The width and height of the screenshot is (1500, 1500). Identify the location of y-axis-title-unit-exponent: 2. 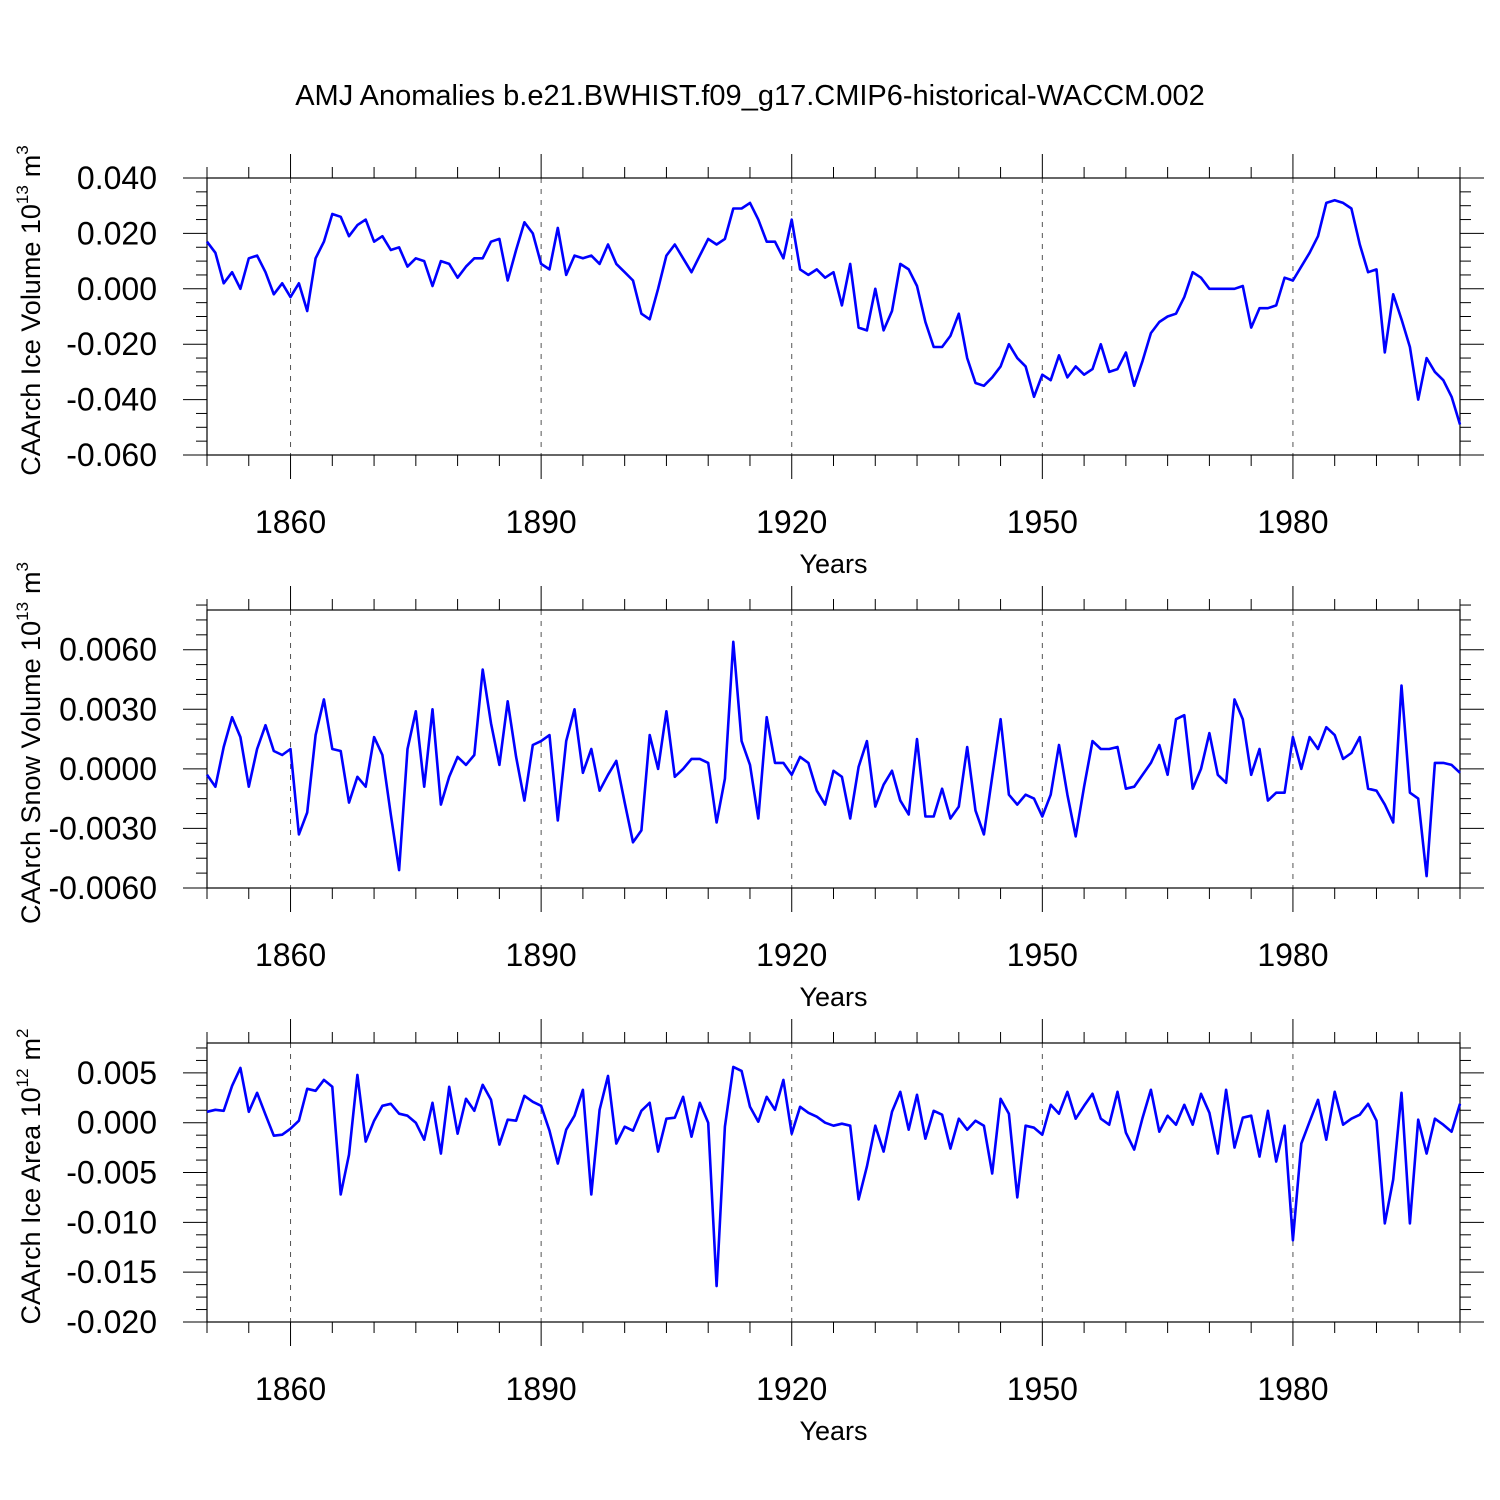
(22, 1032).